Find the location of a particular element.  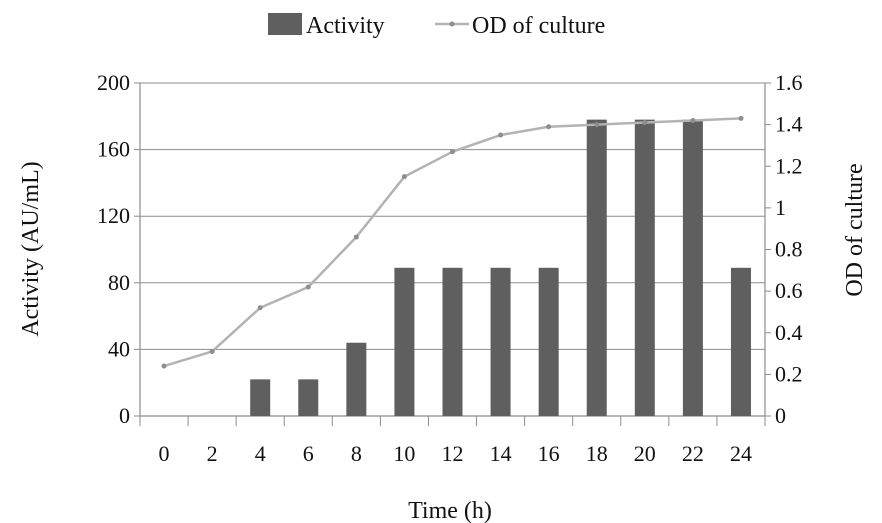

x-axis-tick-label-16: 16 is located at coordinates (549, 453).